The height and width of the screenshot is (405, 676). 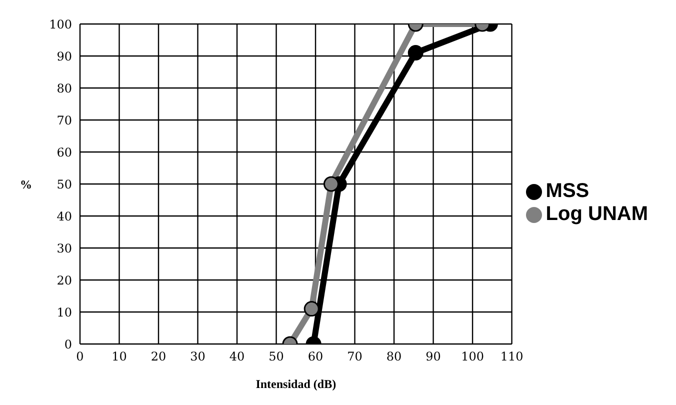 I want to click on y-tick-label: 0, so click(x=68, y=344).